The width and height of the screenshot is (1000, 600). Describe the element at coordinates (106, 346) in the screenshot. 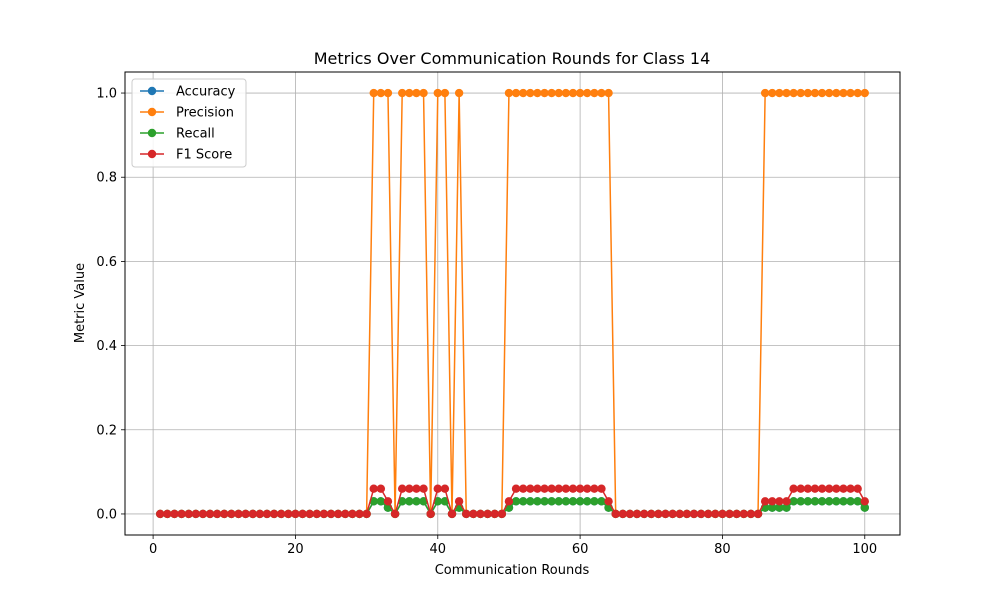

I see `y-tick-label: 0.4` at that location.